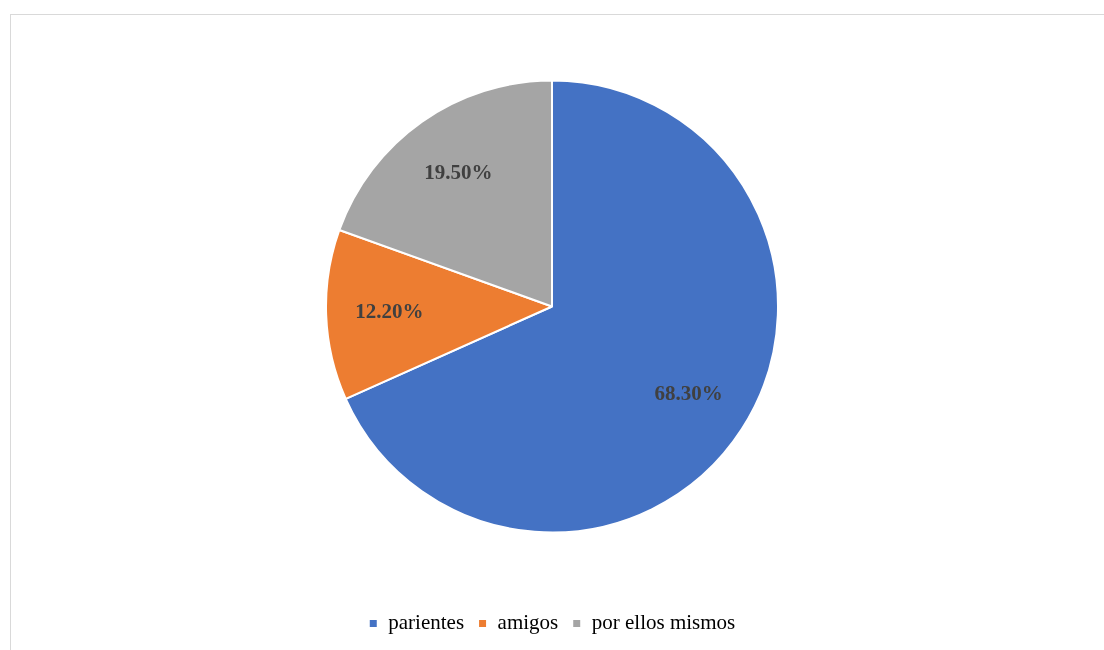 This screenshot has height=650, width=1104. What do you see at coordinates (389, 311) in the screenshot?
I see `data-label: 12.20%` at bounding box center [389, 311].